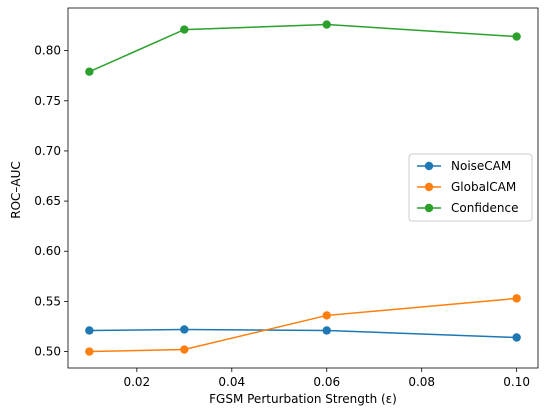 This screenshot has height=417, width=550. What do you see at coordinates (16, 190) in the screenshot?
I see `y-axis-label: ROC–AUC` at bounding box center [16, 190].